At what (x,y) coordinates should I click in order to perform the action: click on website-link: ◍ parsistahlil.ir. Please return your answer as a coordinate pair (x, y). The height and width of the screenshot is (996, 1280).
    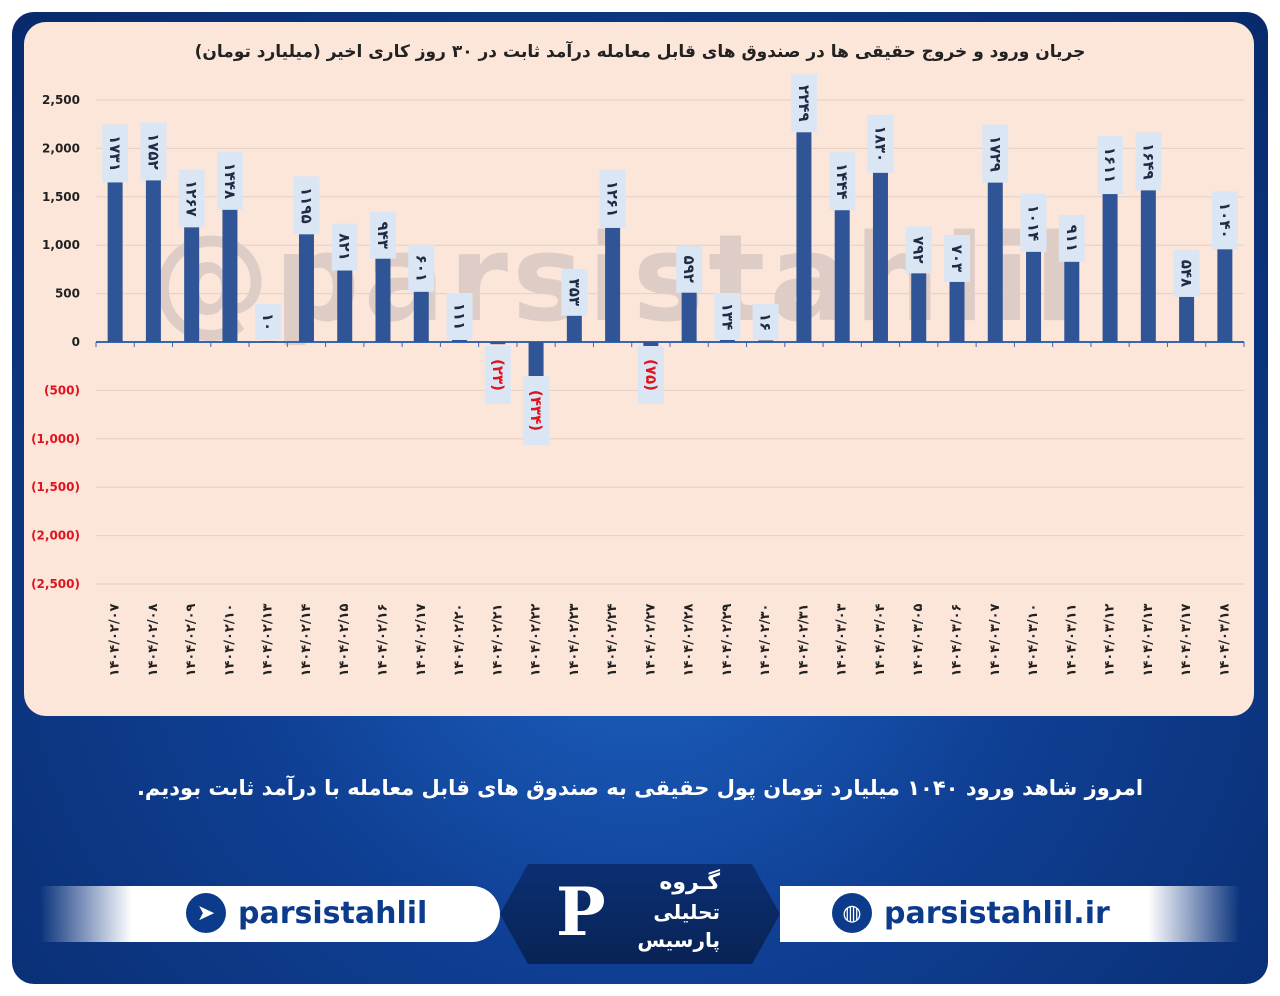
    Looking at the image, I should click on (971, 913).